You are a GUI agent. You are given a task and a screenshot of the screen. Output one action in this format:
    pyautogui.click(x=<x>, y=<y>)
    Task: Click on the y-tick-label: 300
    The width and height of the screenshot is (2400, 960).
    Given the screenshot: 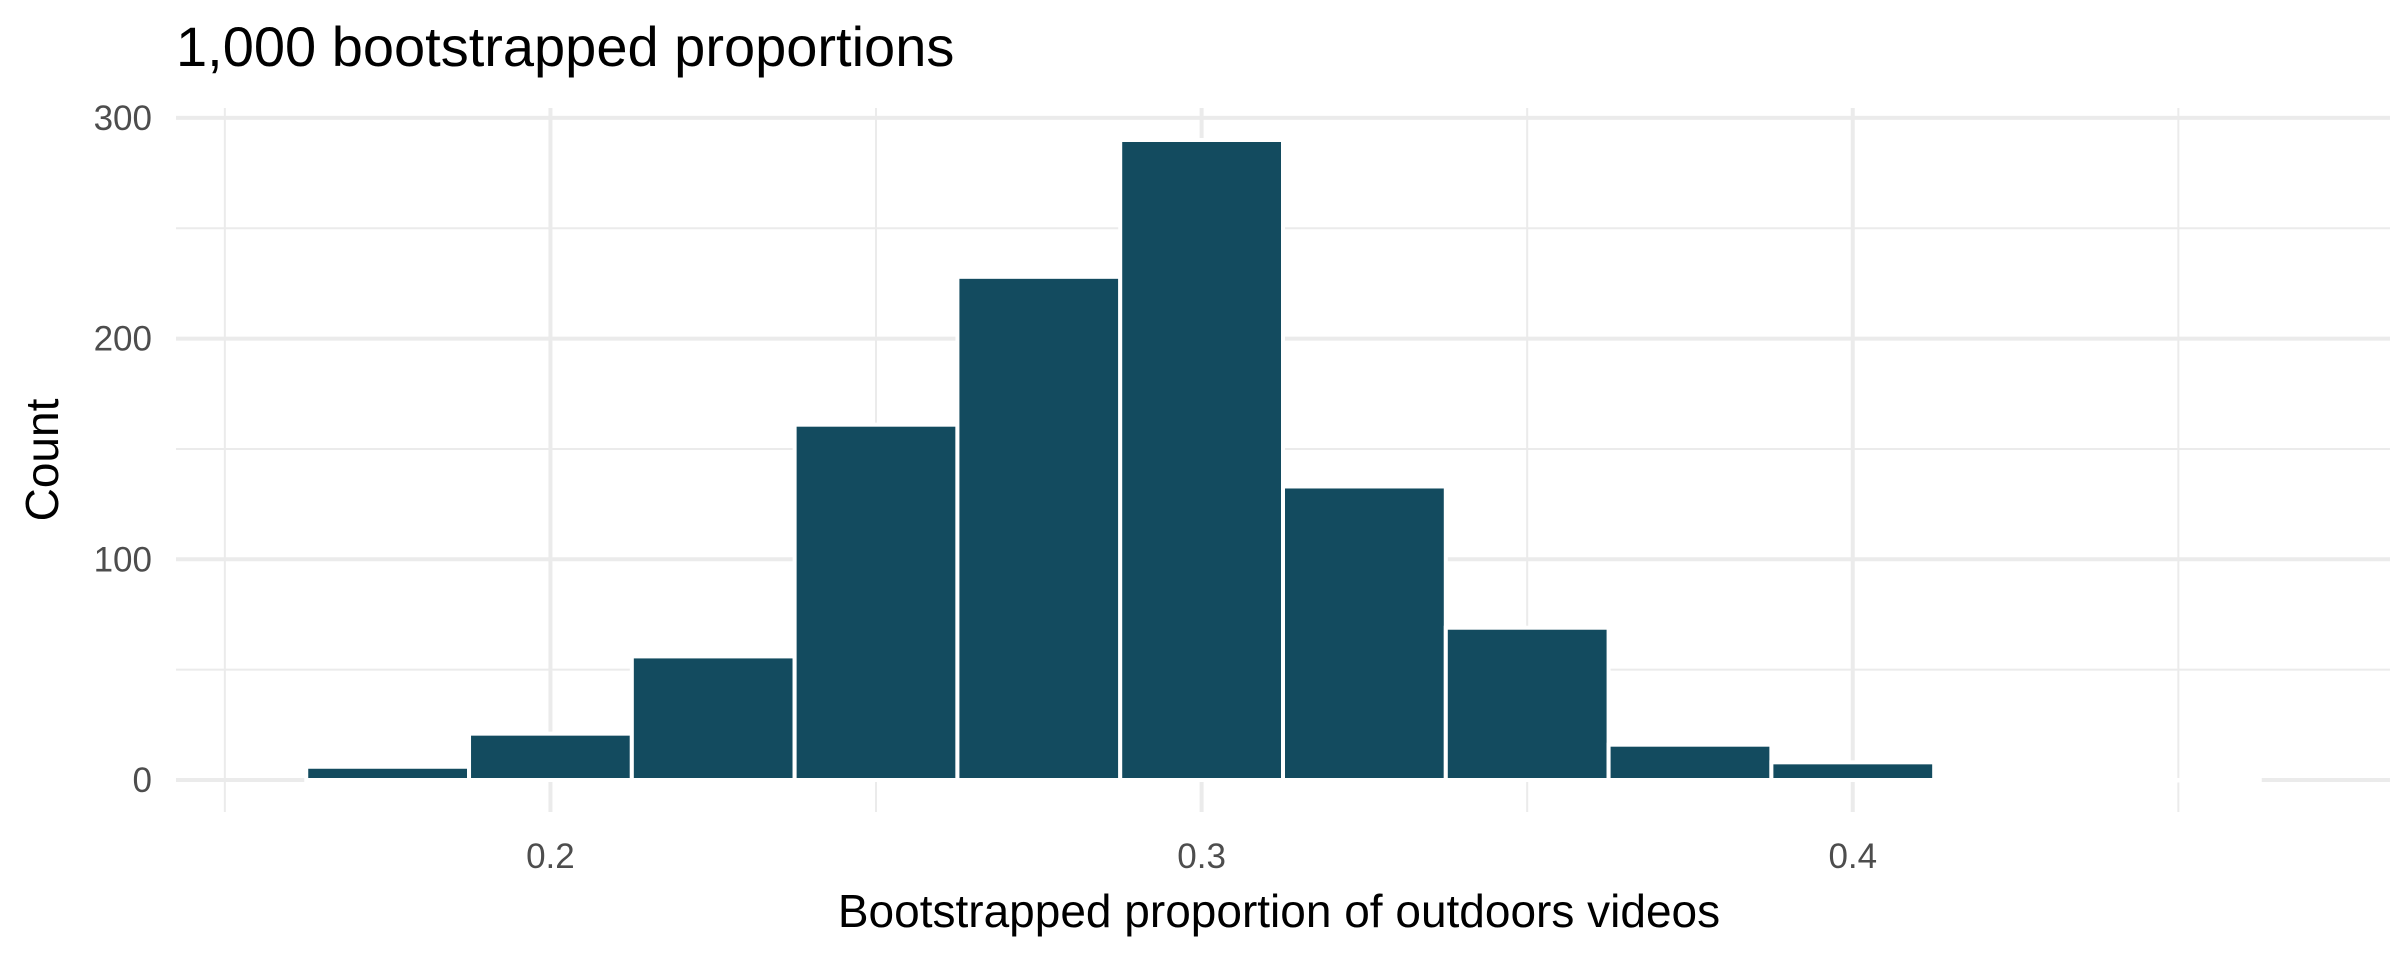 What is the action you would take?
    pyautogui.click(x=123, y=118)
    